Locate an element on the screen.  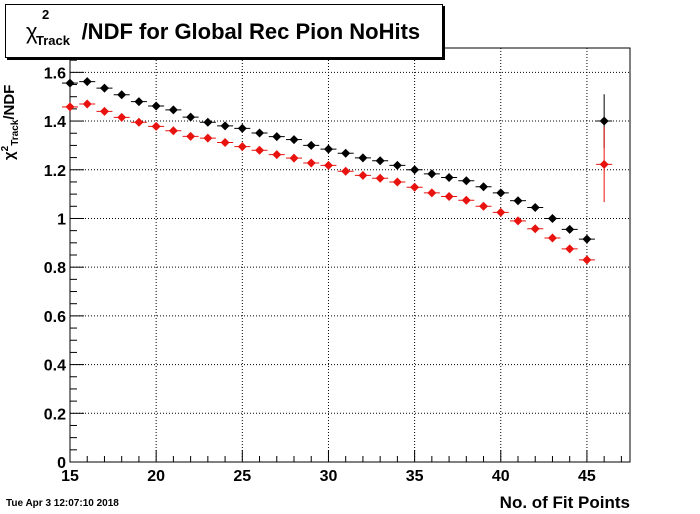
x-tick-label: 20 is located at coordinates (156, 476).